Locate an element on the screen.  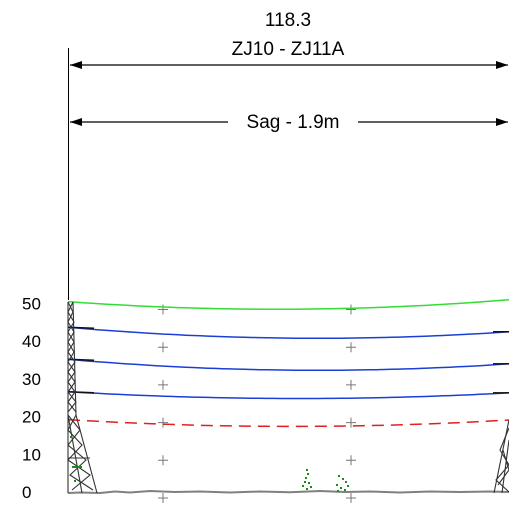
sag-label: Sag - 1.9m is located at coordinates (293, 122).